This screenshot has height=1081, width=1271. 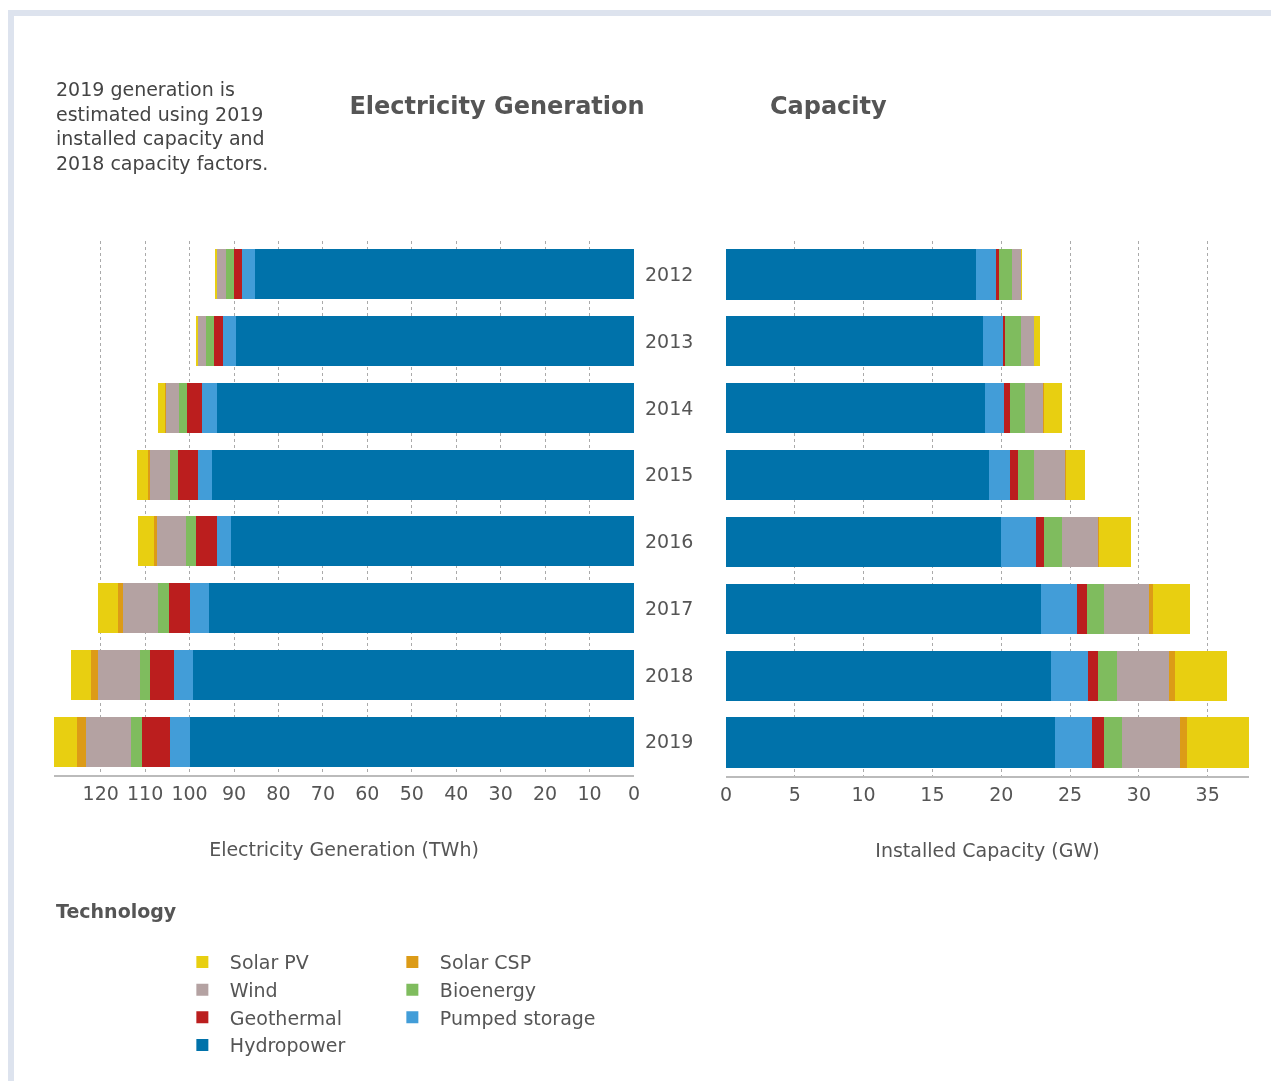 I want to click on x-tick-label: 110, so click(x=145, y=792).